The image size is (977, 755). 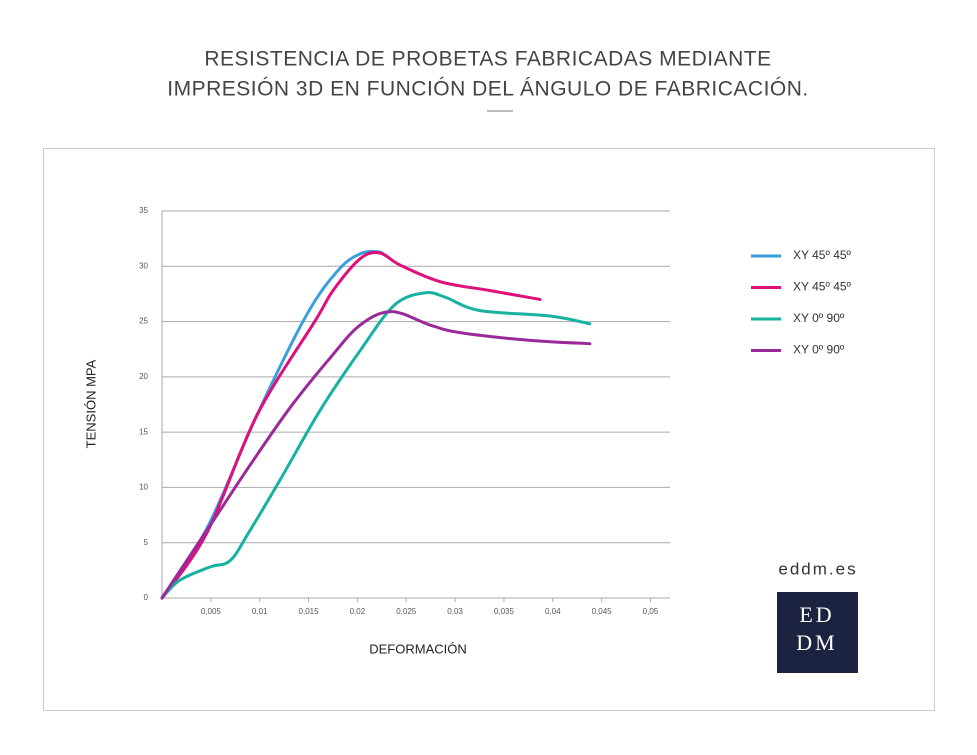 I want to click on x-tick-label: 0,02, so click(x=358, y=611).